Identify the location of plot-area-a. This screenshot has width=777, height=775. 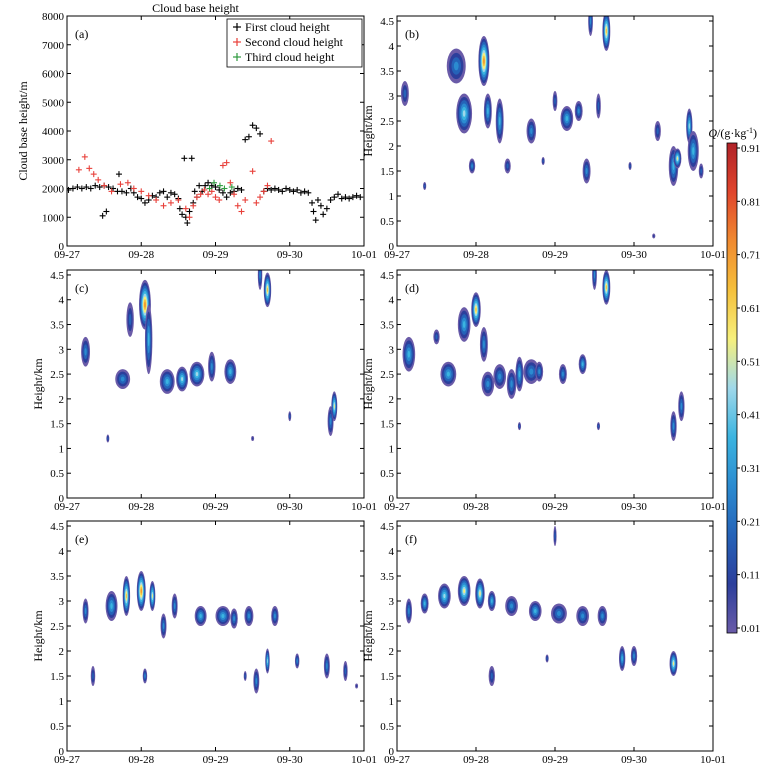
(215, 174).